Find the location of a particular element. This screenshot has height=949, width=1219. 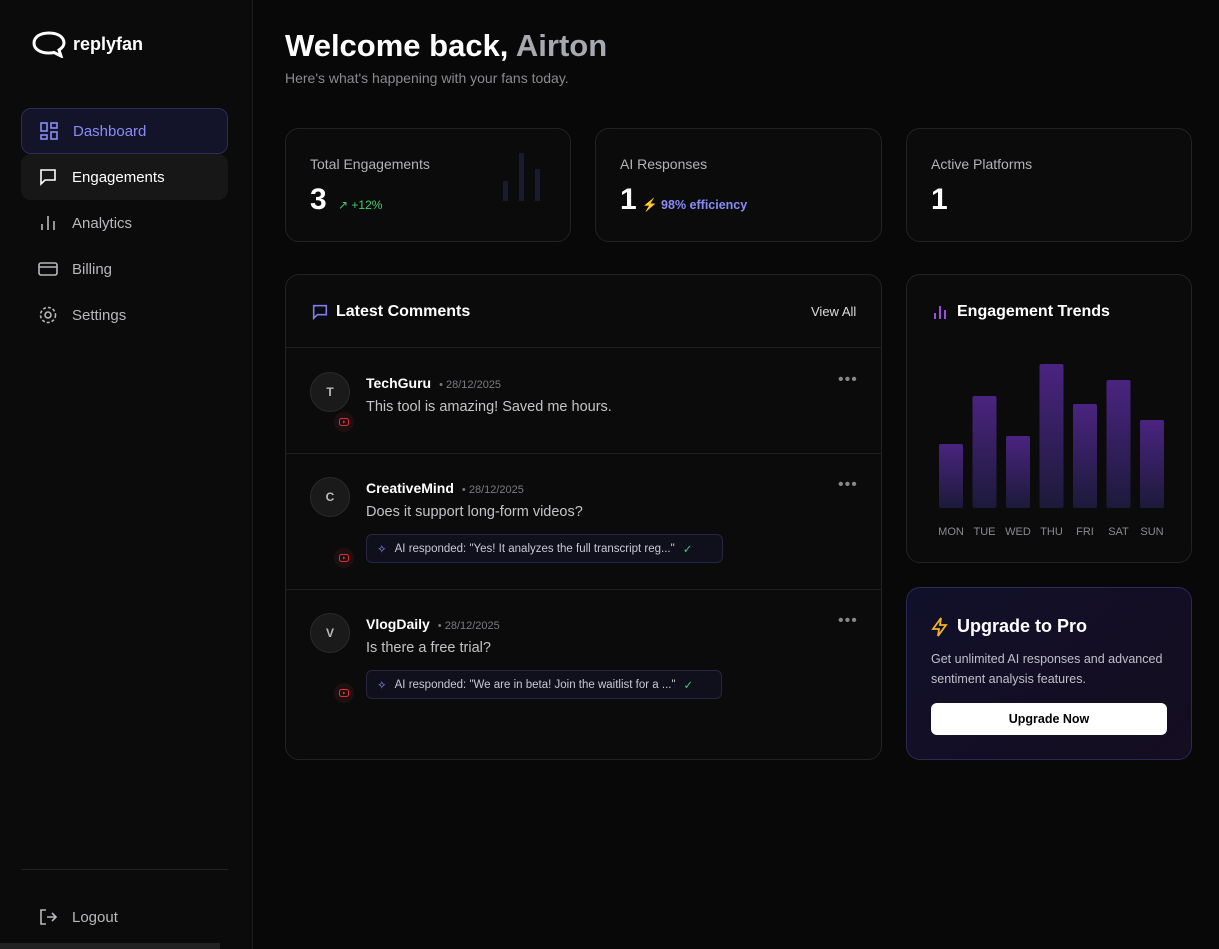

nav-label: Engagements is located at coordinates (118, 177).